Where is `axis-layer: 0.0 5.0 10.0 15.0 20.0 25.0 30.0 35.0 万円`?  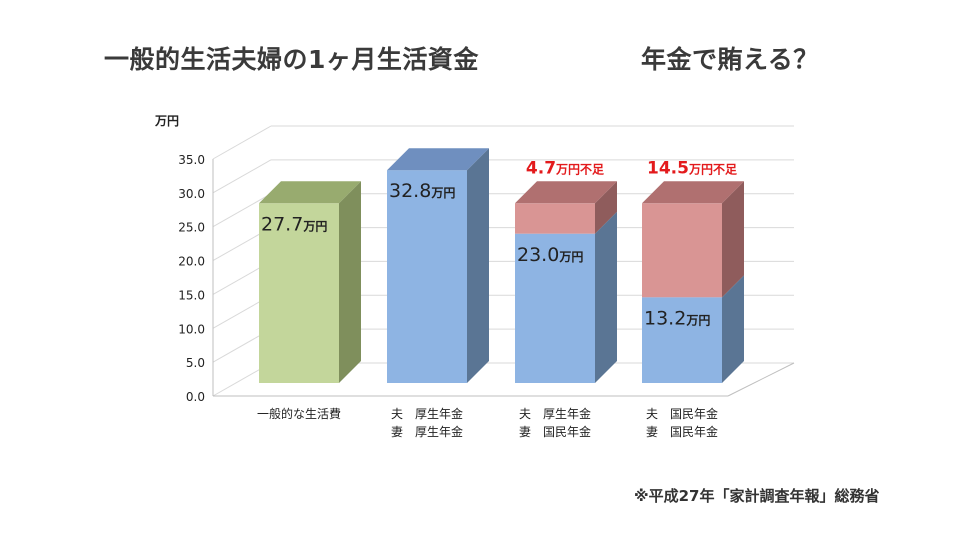 axis-layer: 0.0 5.0 10.0 15.0 20.0 25.0 30.0 35.0 万円 is located at coordinates (184, 259).